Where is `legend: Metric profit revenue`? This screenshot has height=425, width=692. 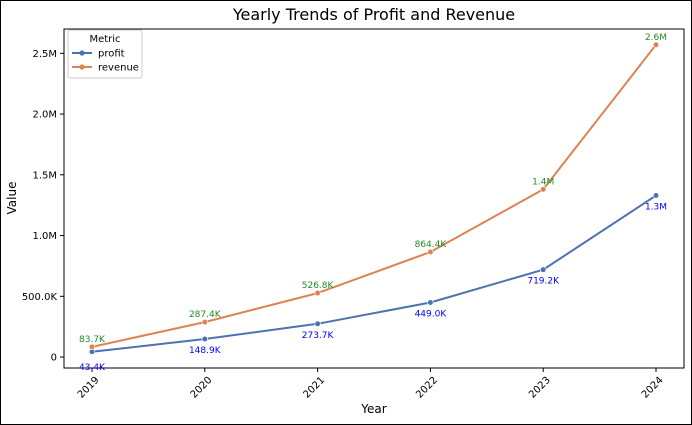 legend: Metric profit revenue is located at coordinates (105, 54).